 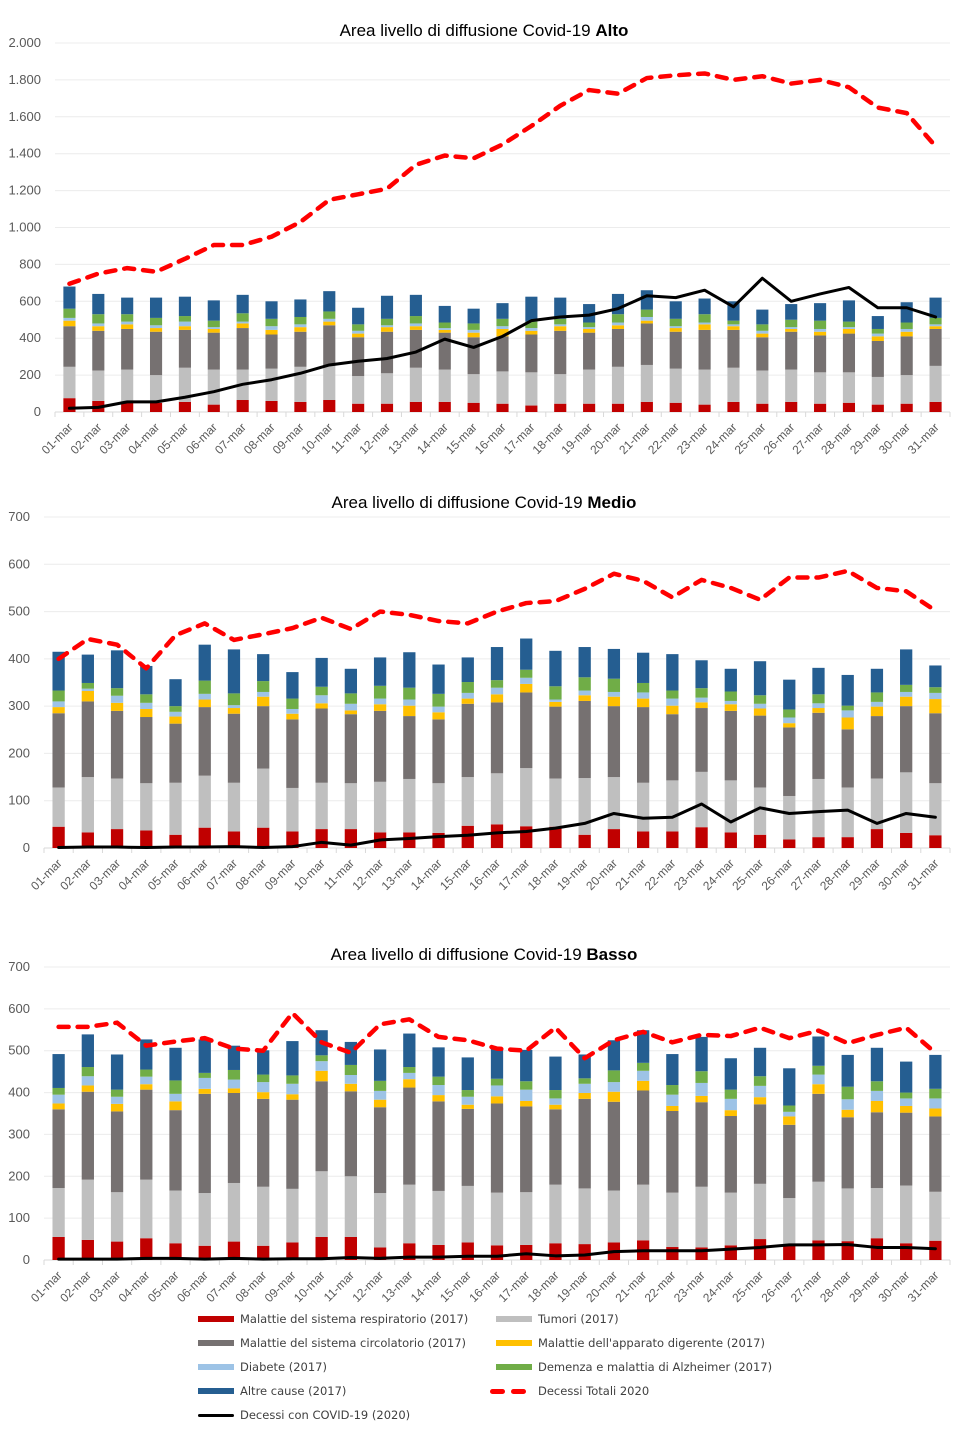 I want to click on chart-title-prefix: Area livello di diffusione Covid-19, so click(x=459, y=954).